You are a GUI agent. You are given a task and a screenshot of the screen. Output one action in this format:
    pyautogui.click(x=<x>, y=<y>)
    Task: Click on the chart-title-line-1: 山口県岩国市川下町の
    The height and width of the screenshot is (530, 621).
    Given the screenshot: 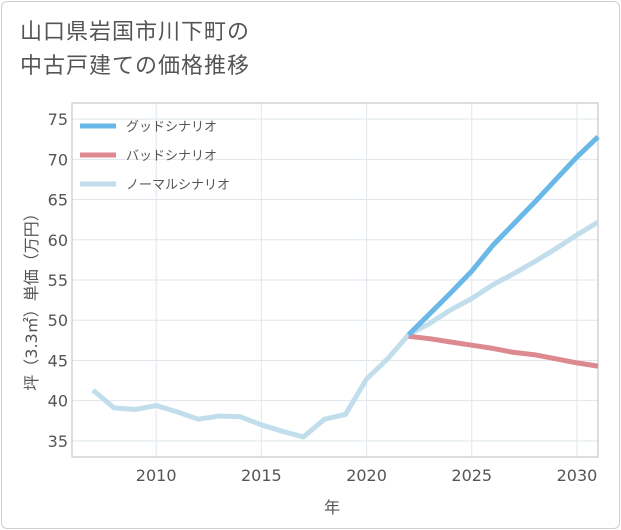 What is the action you would take?
    pyautogui.click(x=135, y=32)
    